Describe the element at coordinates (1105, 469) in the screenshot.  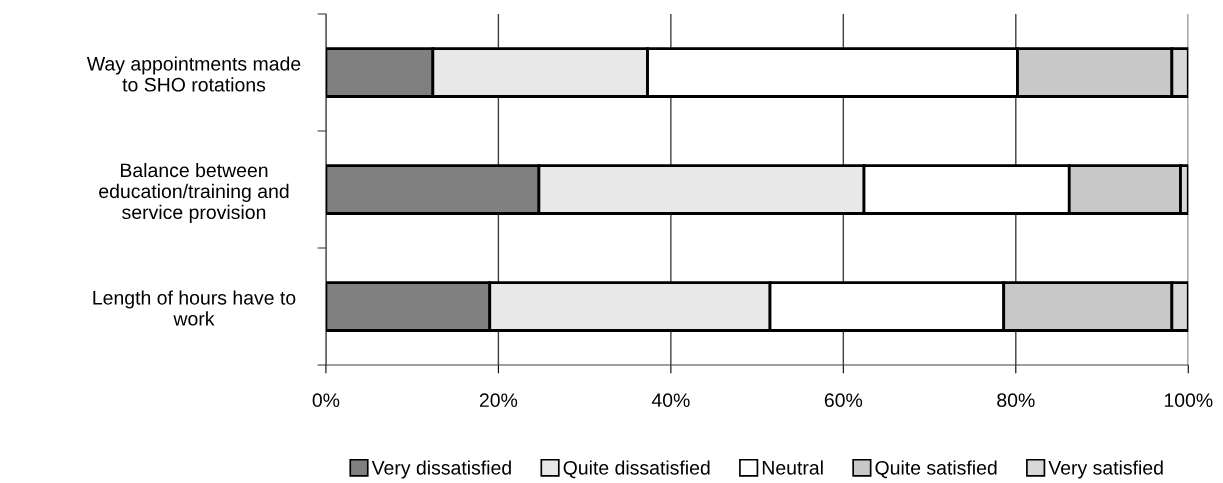
I see `legend-label: Very satisfied` at that location.